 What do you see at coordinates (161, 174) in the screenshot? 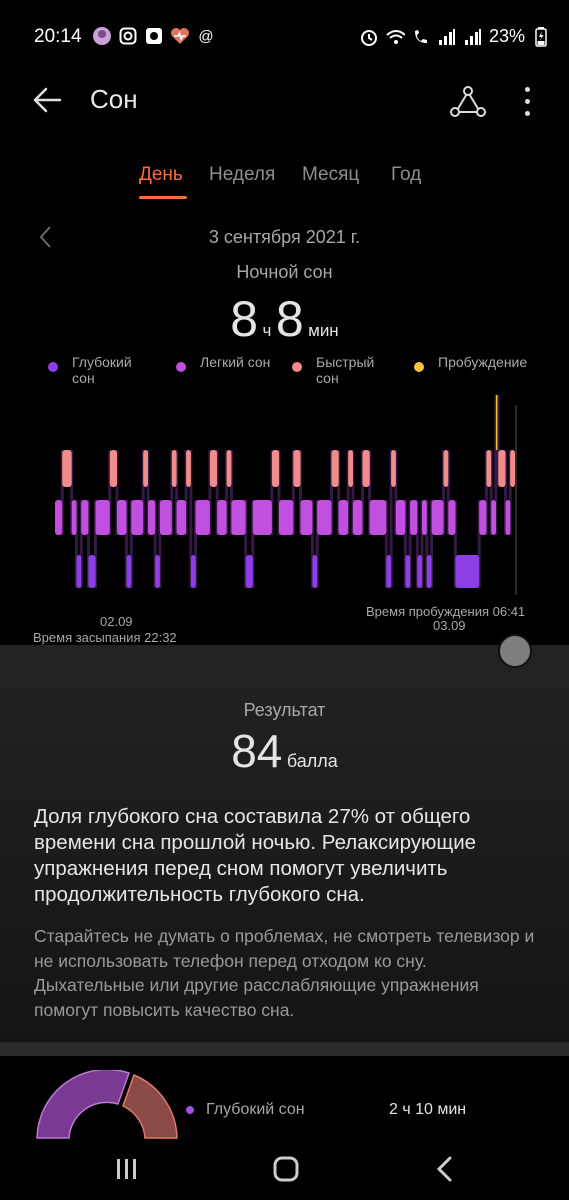
I see `tab-day: День` at bounding box center [161, 174].